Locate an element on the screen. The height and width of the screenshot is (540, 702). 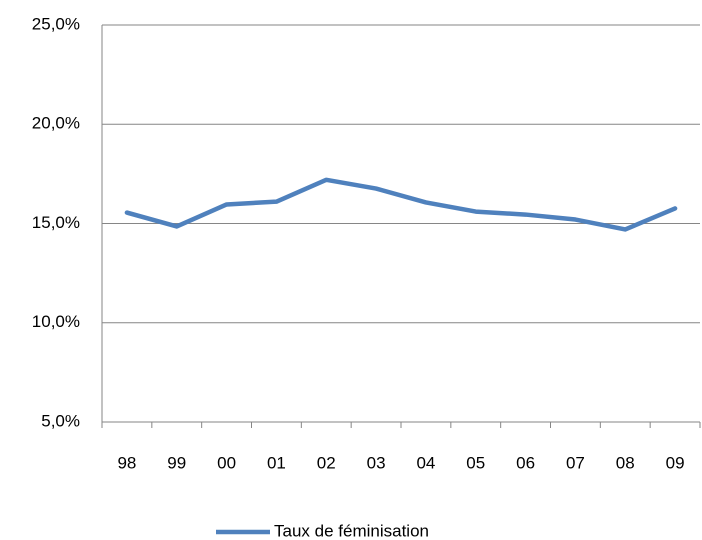
y-tick-label: 15,0% is located at coordinates (56, 222).